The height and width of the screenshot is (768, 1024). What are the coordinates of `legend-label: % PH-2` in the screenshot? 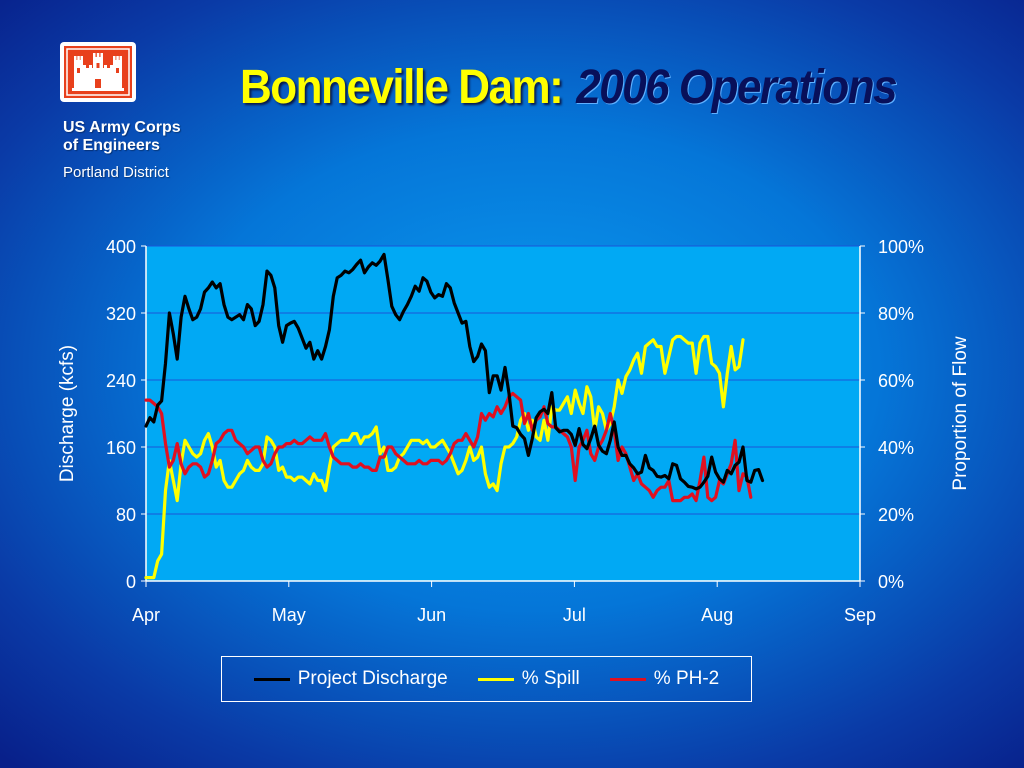 It's located at (686, 678).